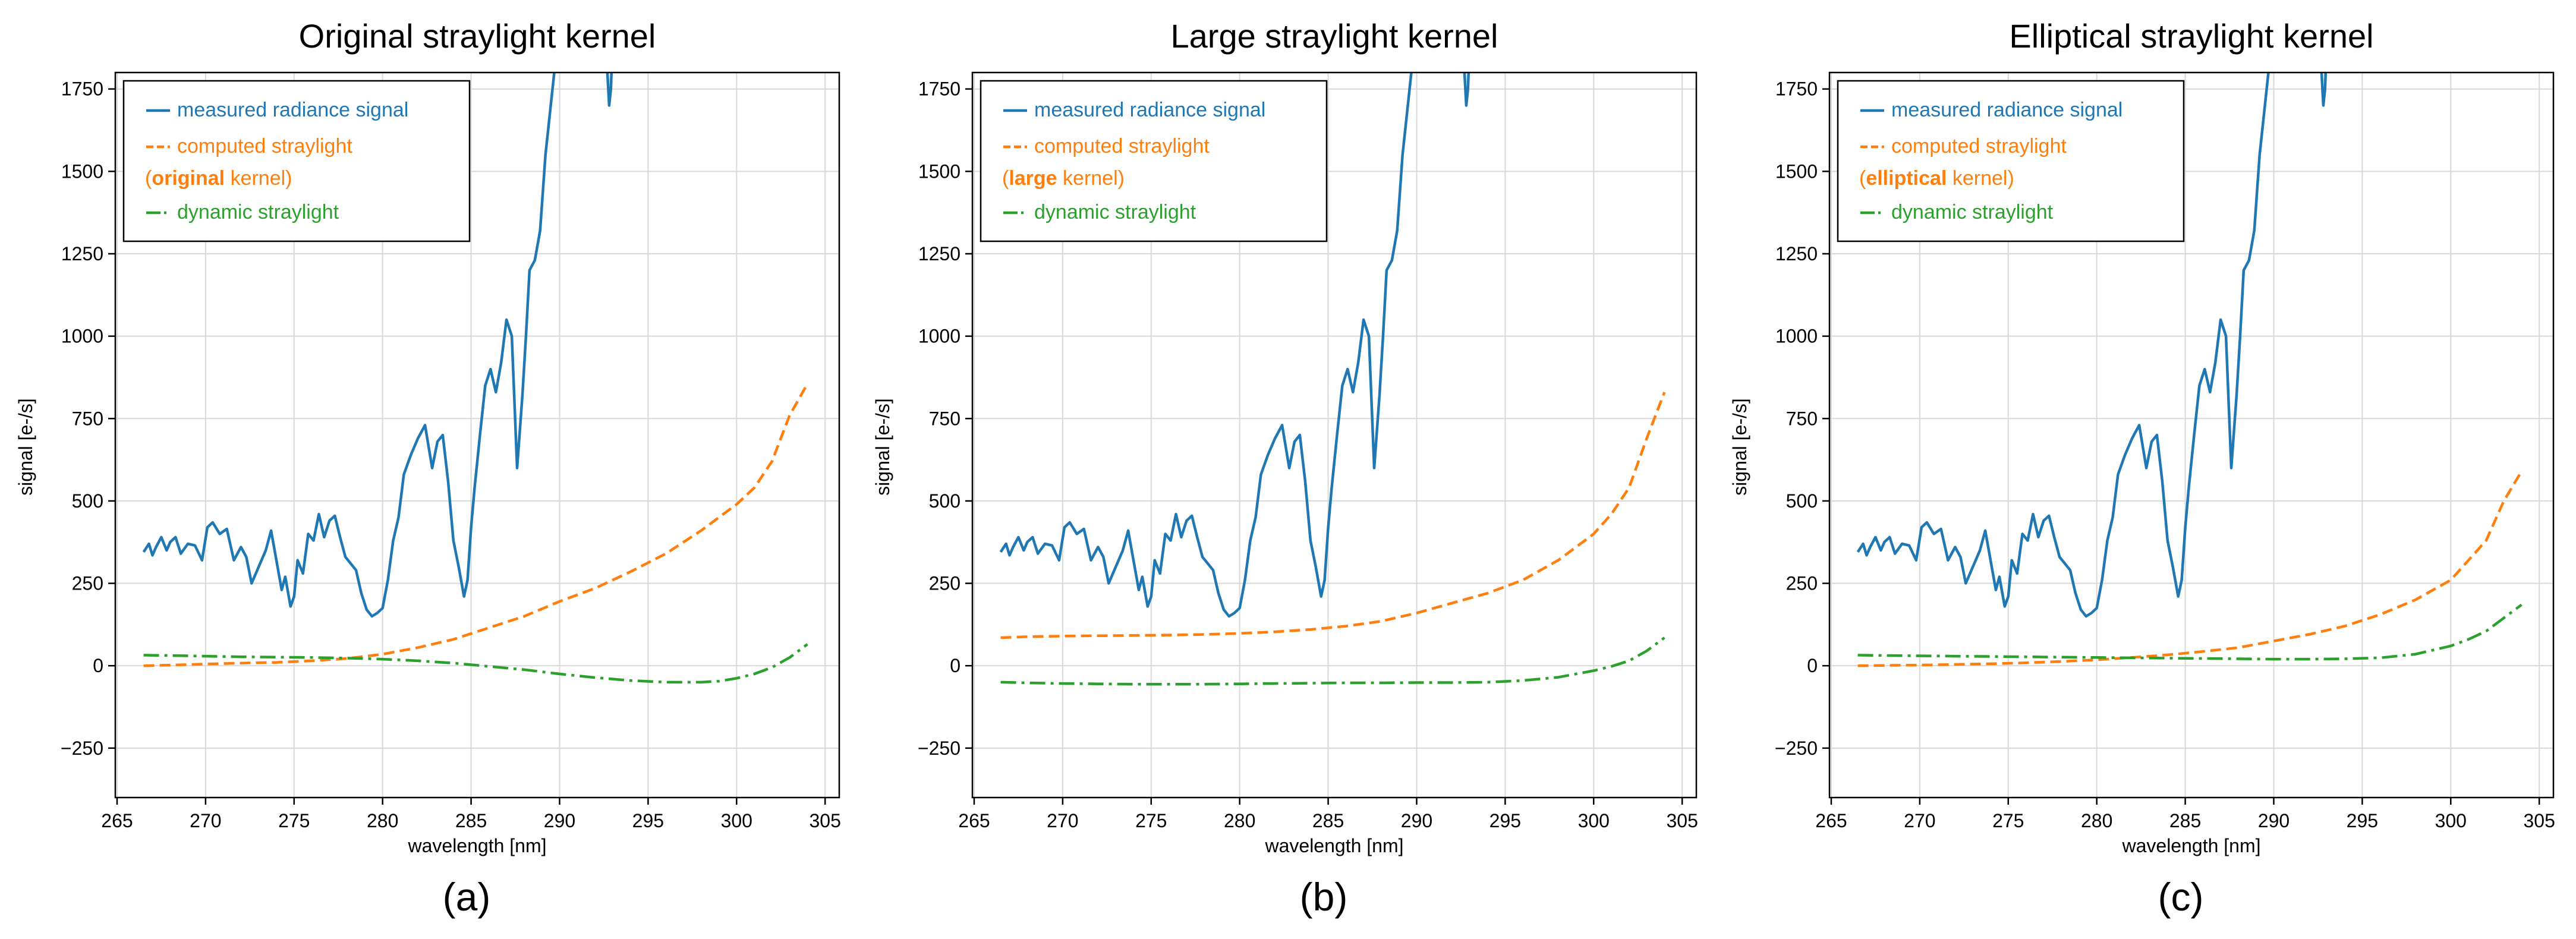 The width and height of the screenshot is (2576, 939). What do you see at coordinates (1324, 897) in the screenshot?
I see `panel-caption: (b)` at bounding box center [1324, 897].